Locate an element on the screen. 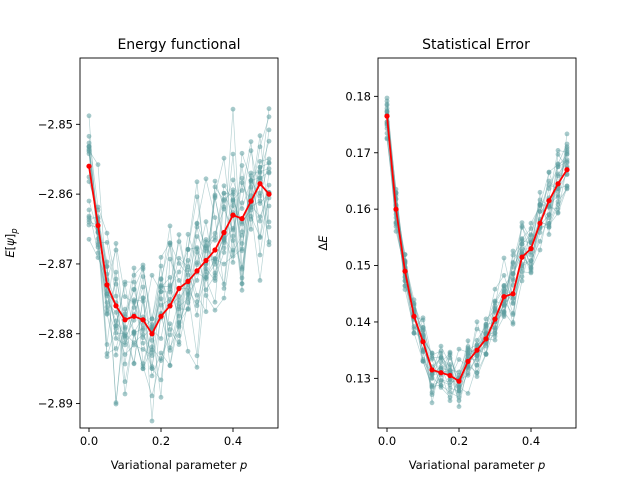 This screenshot has width=640, height=480. x-tick-label: 0.0 is located at coordinates (387, 441).